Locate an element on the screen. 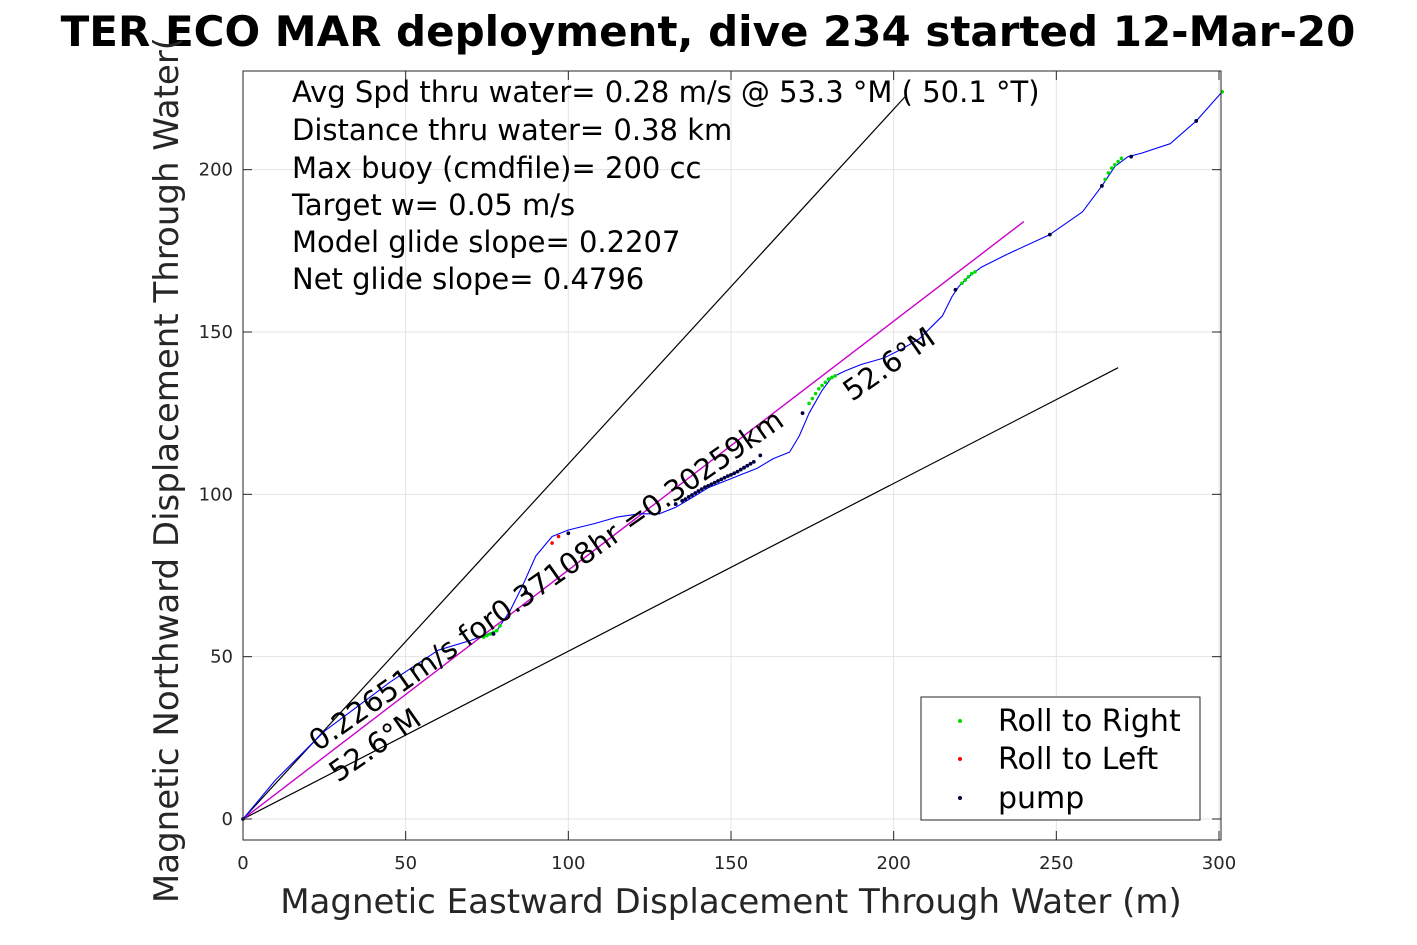 The width and height of the screenshot is (1417, 945). legend-label: Roll to Left is located at coordinates (1078, 759).